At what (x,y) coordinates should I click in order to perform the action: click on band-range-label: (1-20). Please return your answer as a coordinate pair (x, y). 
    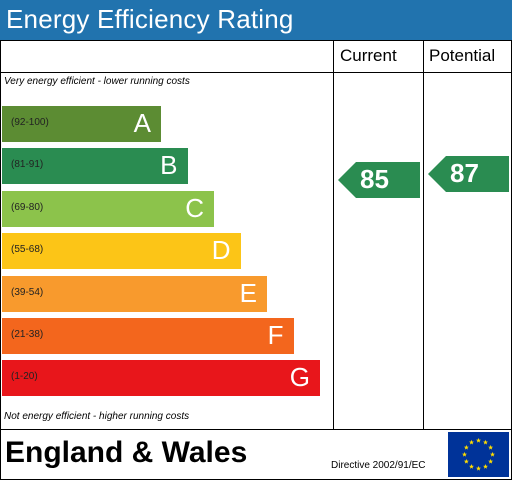
    Looking at the image, I should click on (24, 377).